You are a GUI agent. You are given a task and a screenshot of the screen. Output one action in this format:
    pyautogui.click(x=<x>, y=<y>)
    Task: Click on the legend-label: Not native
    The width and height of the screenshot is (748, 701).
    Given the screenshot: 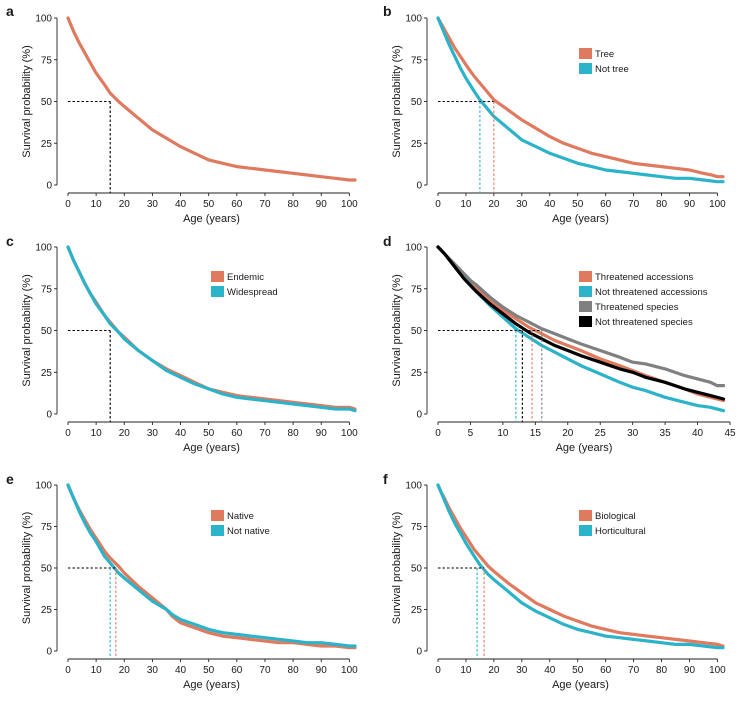 What is the action you would take?
    pyautogui.click(x=248, y=531)
    